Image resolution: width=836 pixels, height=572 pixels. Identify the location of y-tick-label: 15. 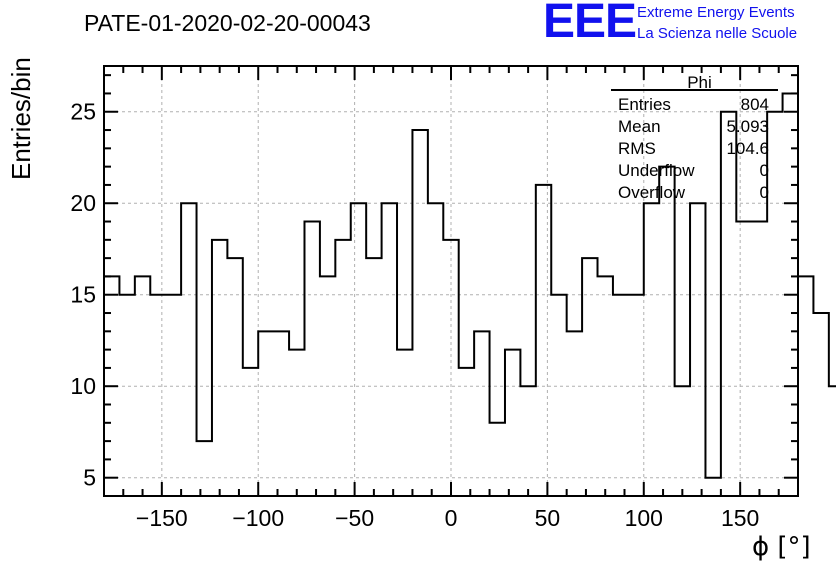
(83, 295).